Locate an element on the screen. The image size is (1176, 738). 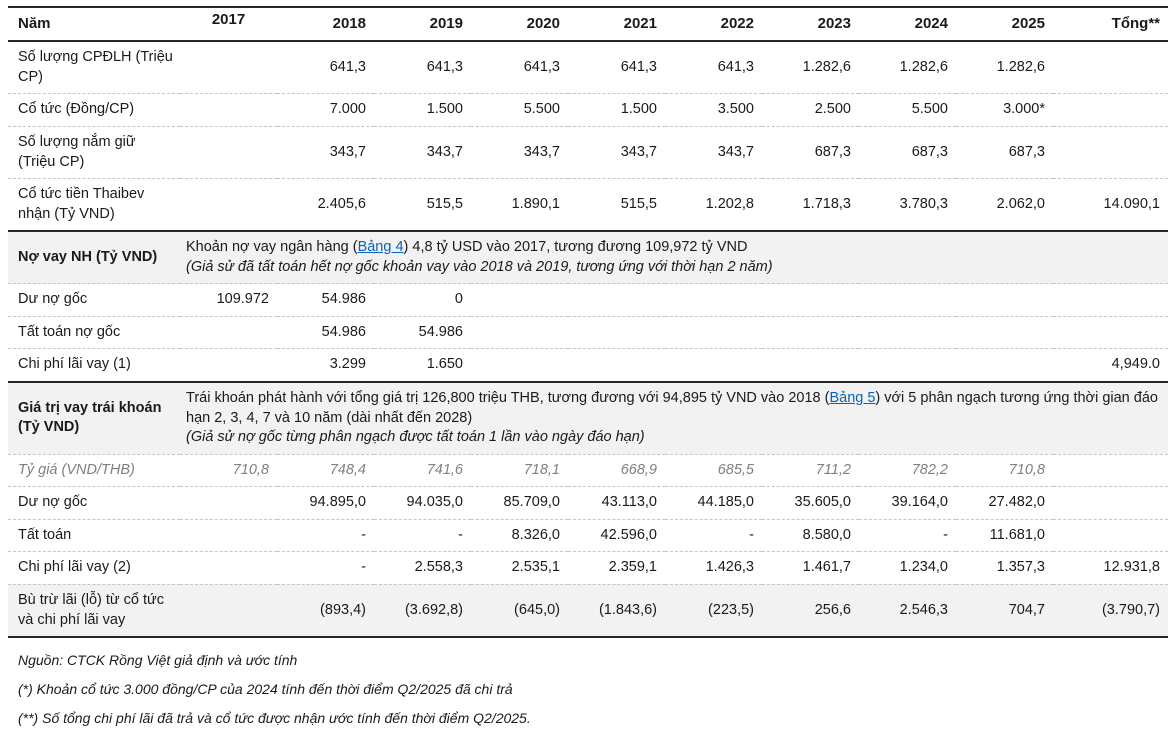
cell-value: 4,949.0 is located at coordinates (1110, 365).